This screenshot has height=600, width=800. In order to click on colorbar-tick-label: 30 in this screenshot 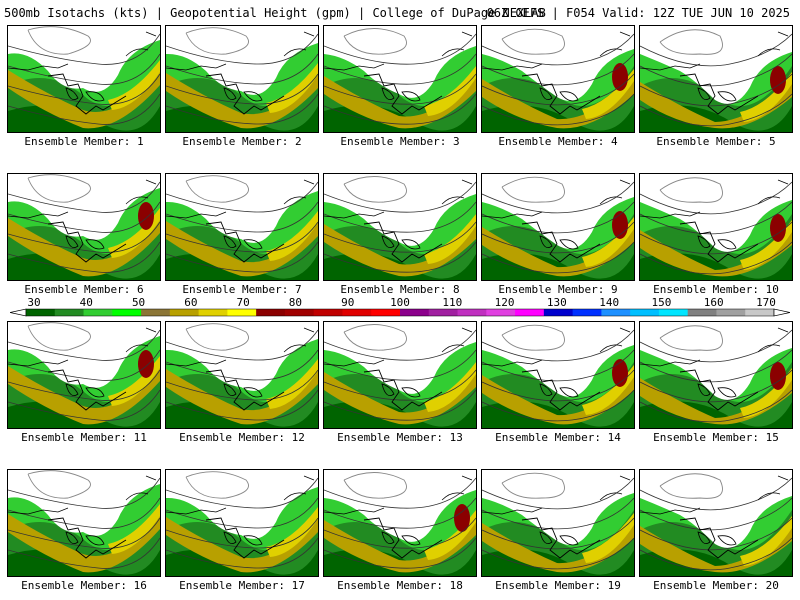, I will do `click(33, 302)`.